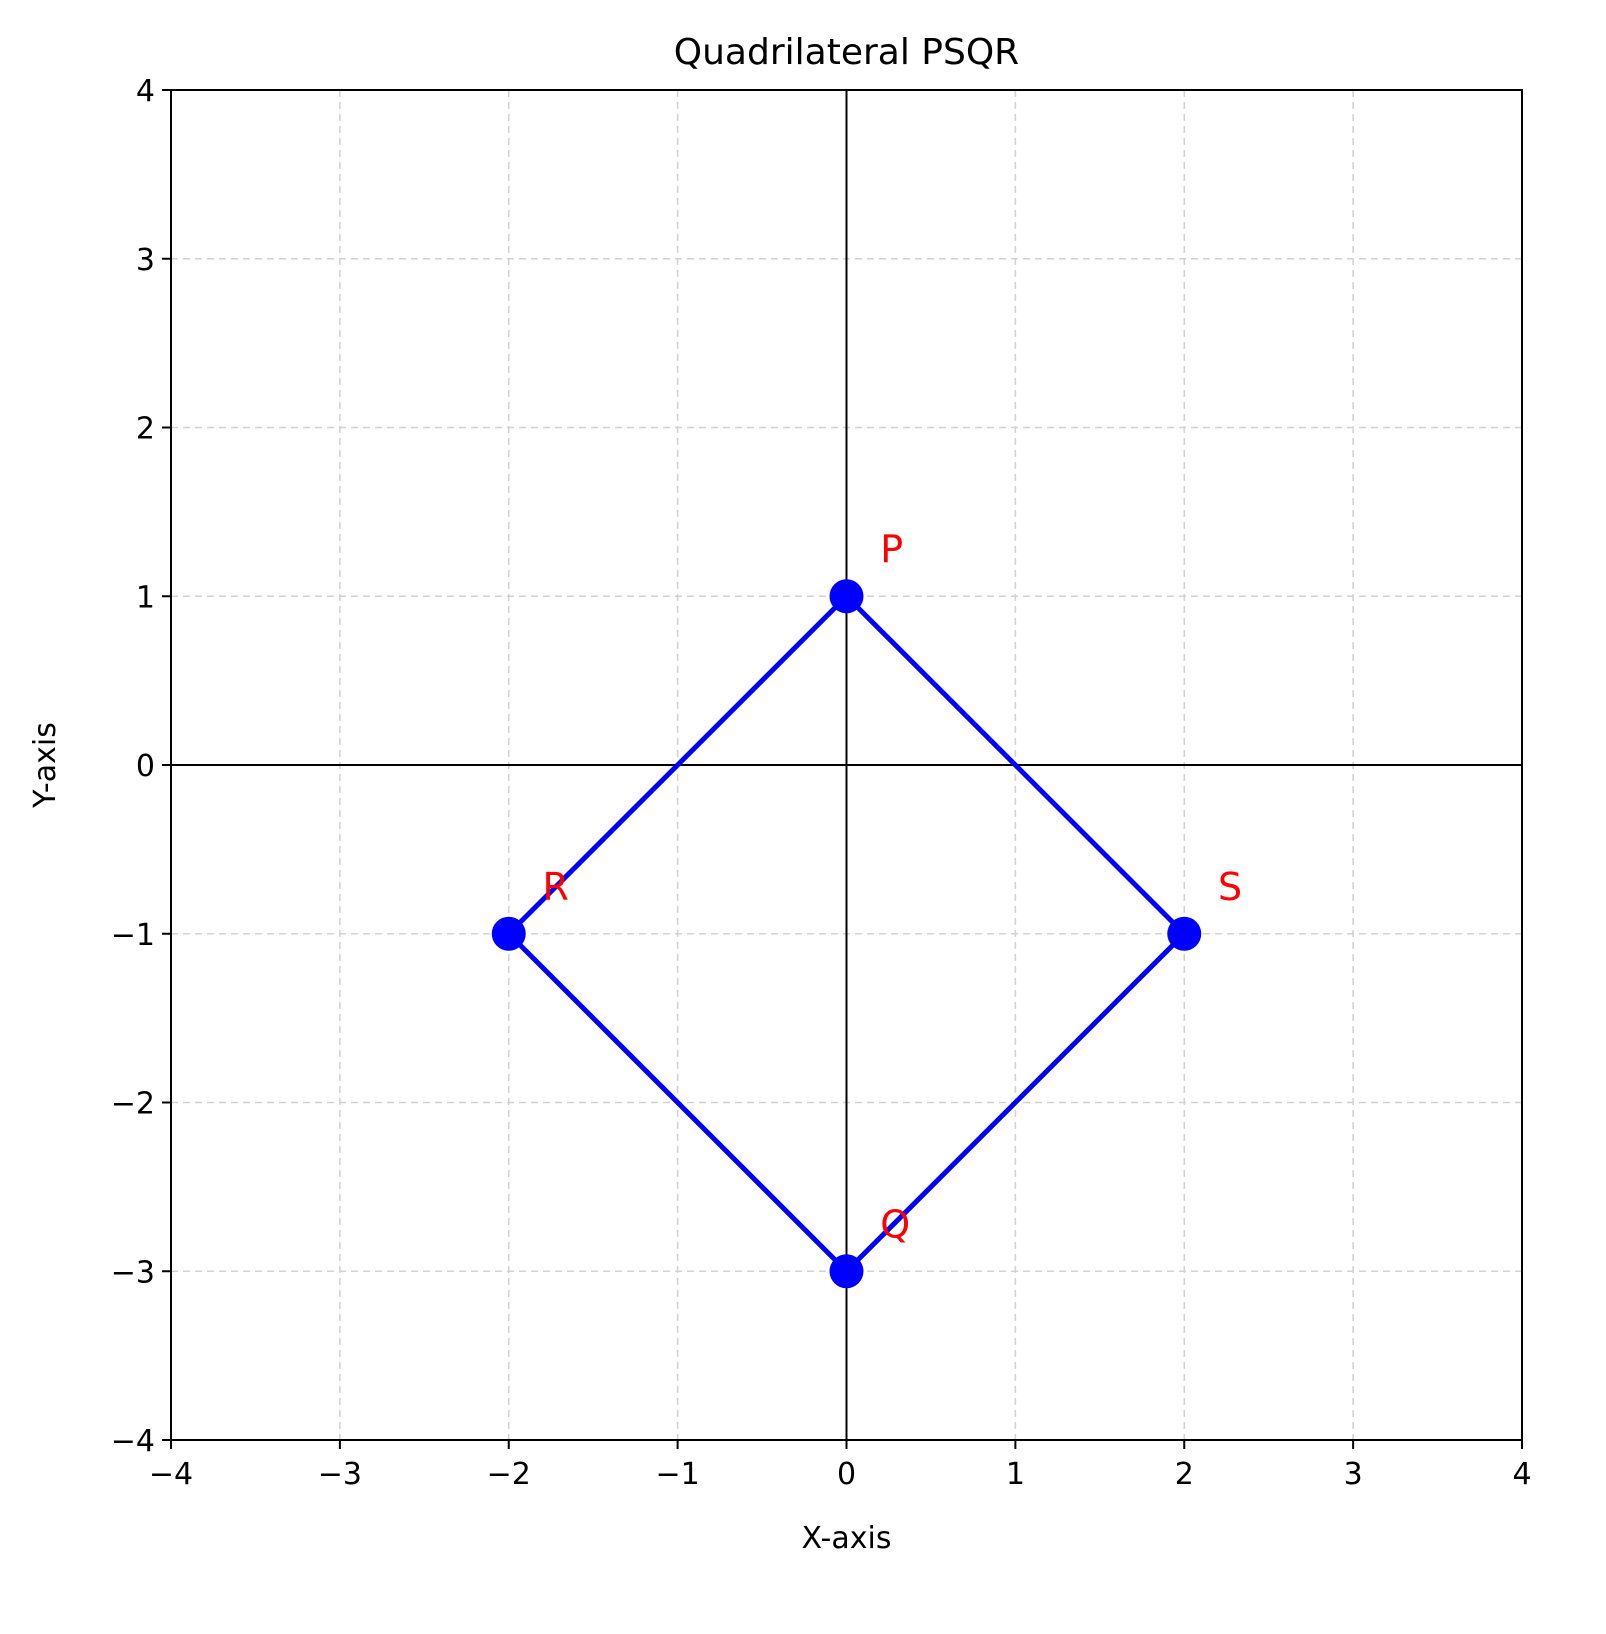 This screenshot has width=1606, height=1634. I want to click on vertex-marker-s, so click(1184, 933).